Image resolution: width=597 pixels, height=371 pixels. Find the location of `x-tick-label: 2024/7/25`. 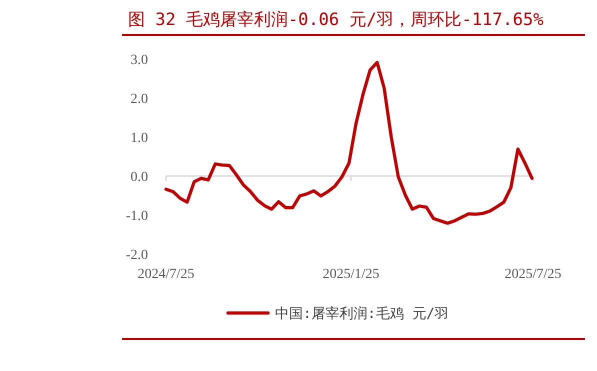

x-tick-label: 2024/7/25 is located at coordinates (166, 274).